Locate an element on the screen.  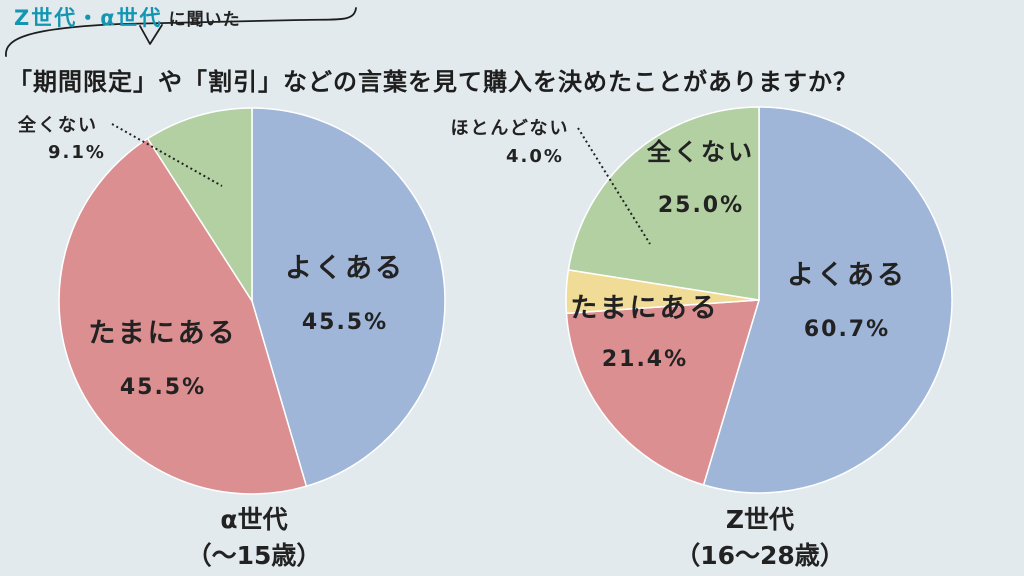
survey-tag-suffix: に聞いた is located at coordinates (204, 20).